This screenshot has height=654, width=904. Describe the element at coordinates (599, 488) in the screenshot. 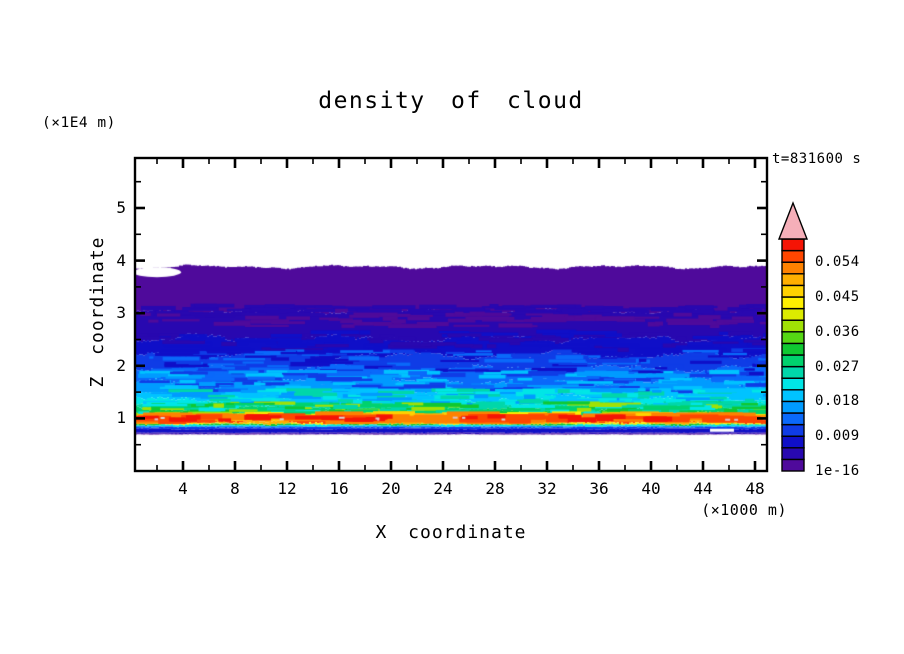

I see `x-tick-label: 36` at that location.